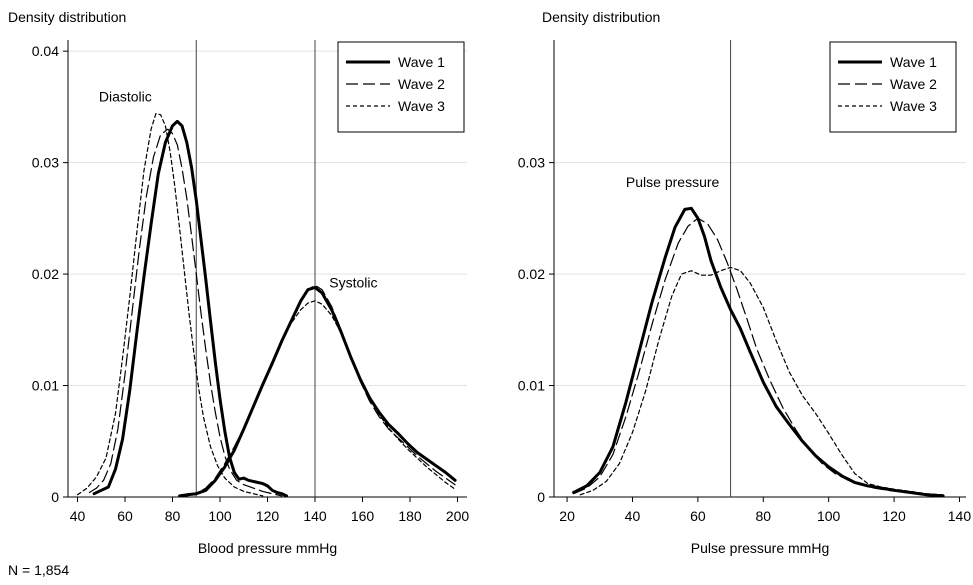 This screenshot has width=973, height=585. I want to click on x-tick-label: 160, so click(363, 516).